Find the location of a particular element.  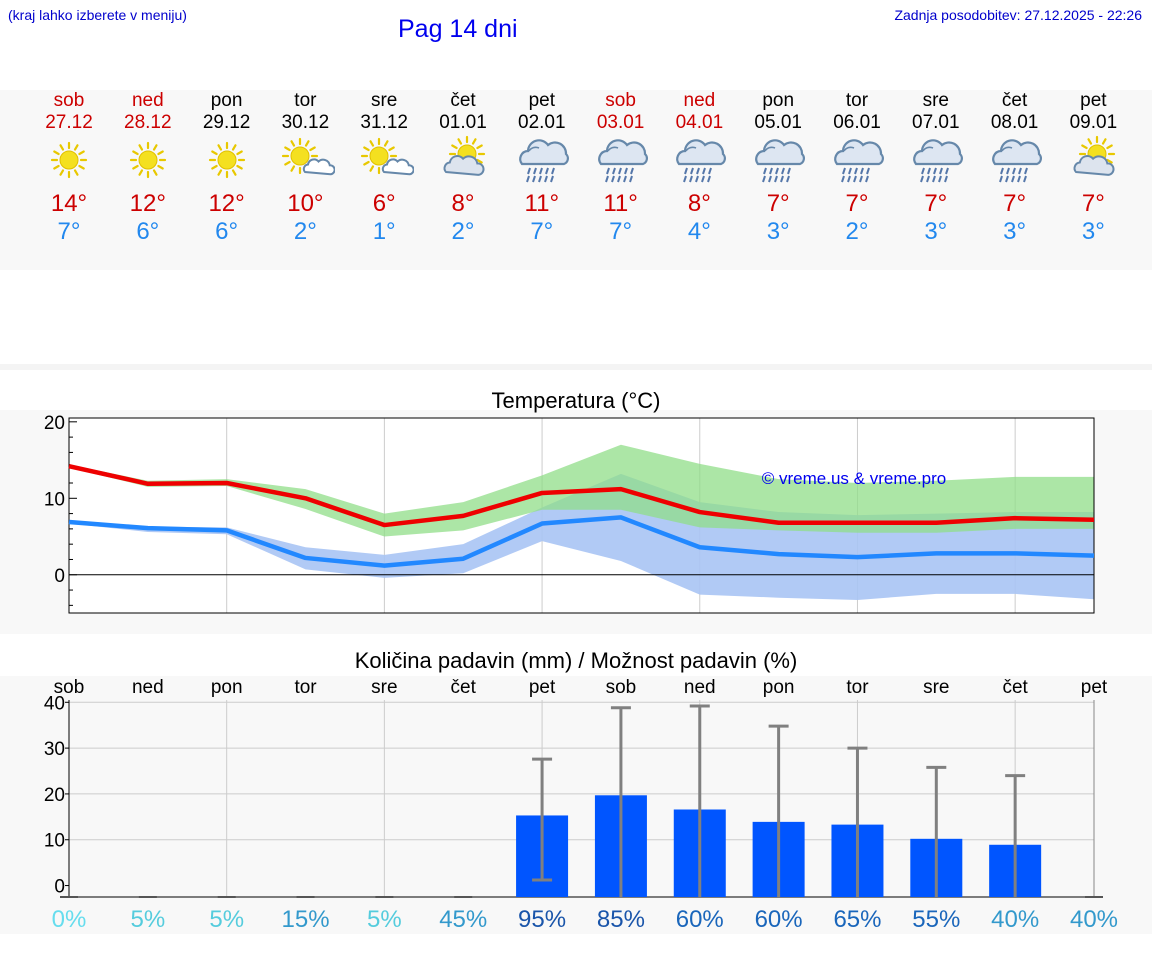

day-date: 28.12 is located at coordinates (148, 122).